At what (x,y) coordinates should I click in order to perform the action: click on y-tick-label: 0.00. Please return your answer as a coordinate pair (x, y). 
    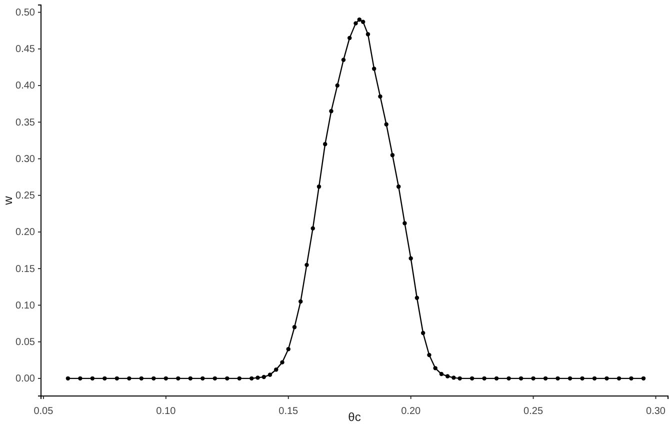
    Looking at the image, I should click on (26, 379).